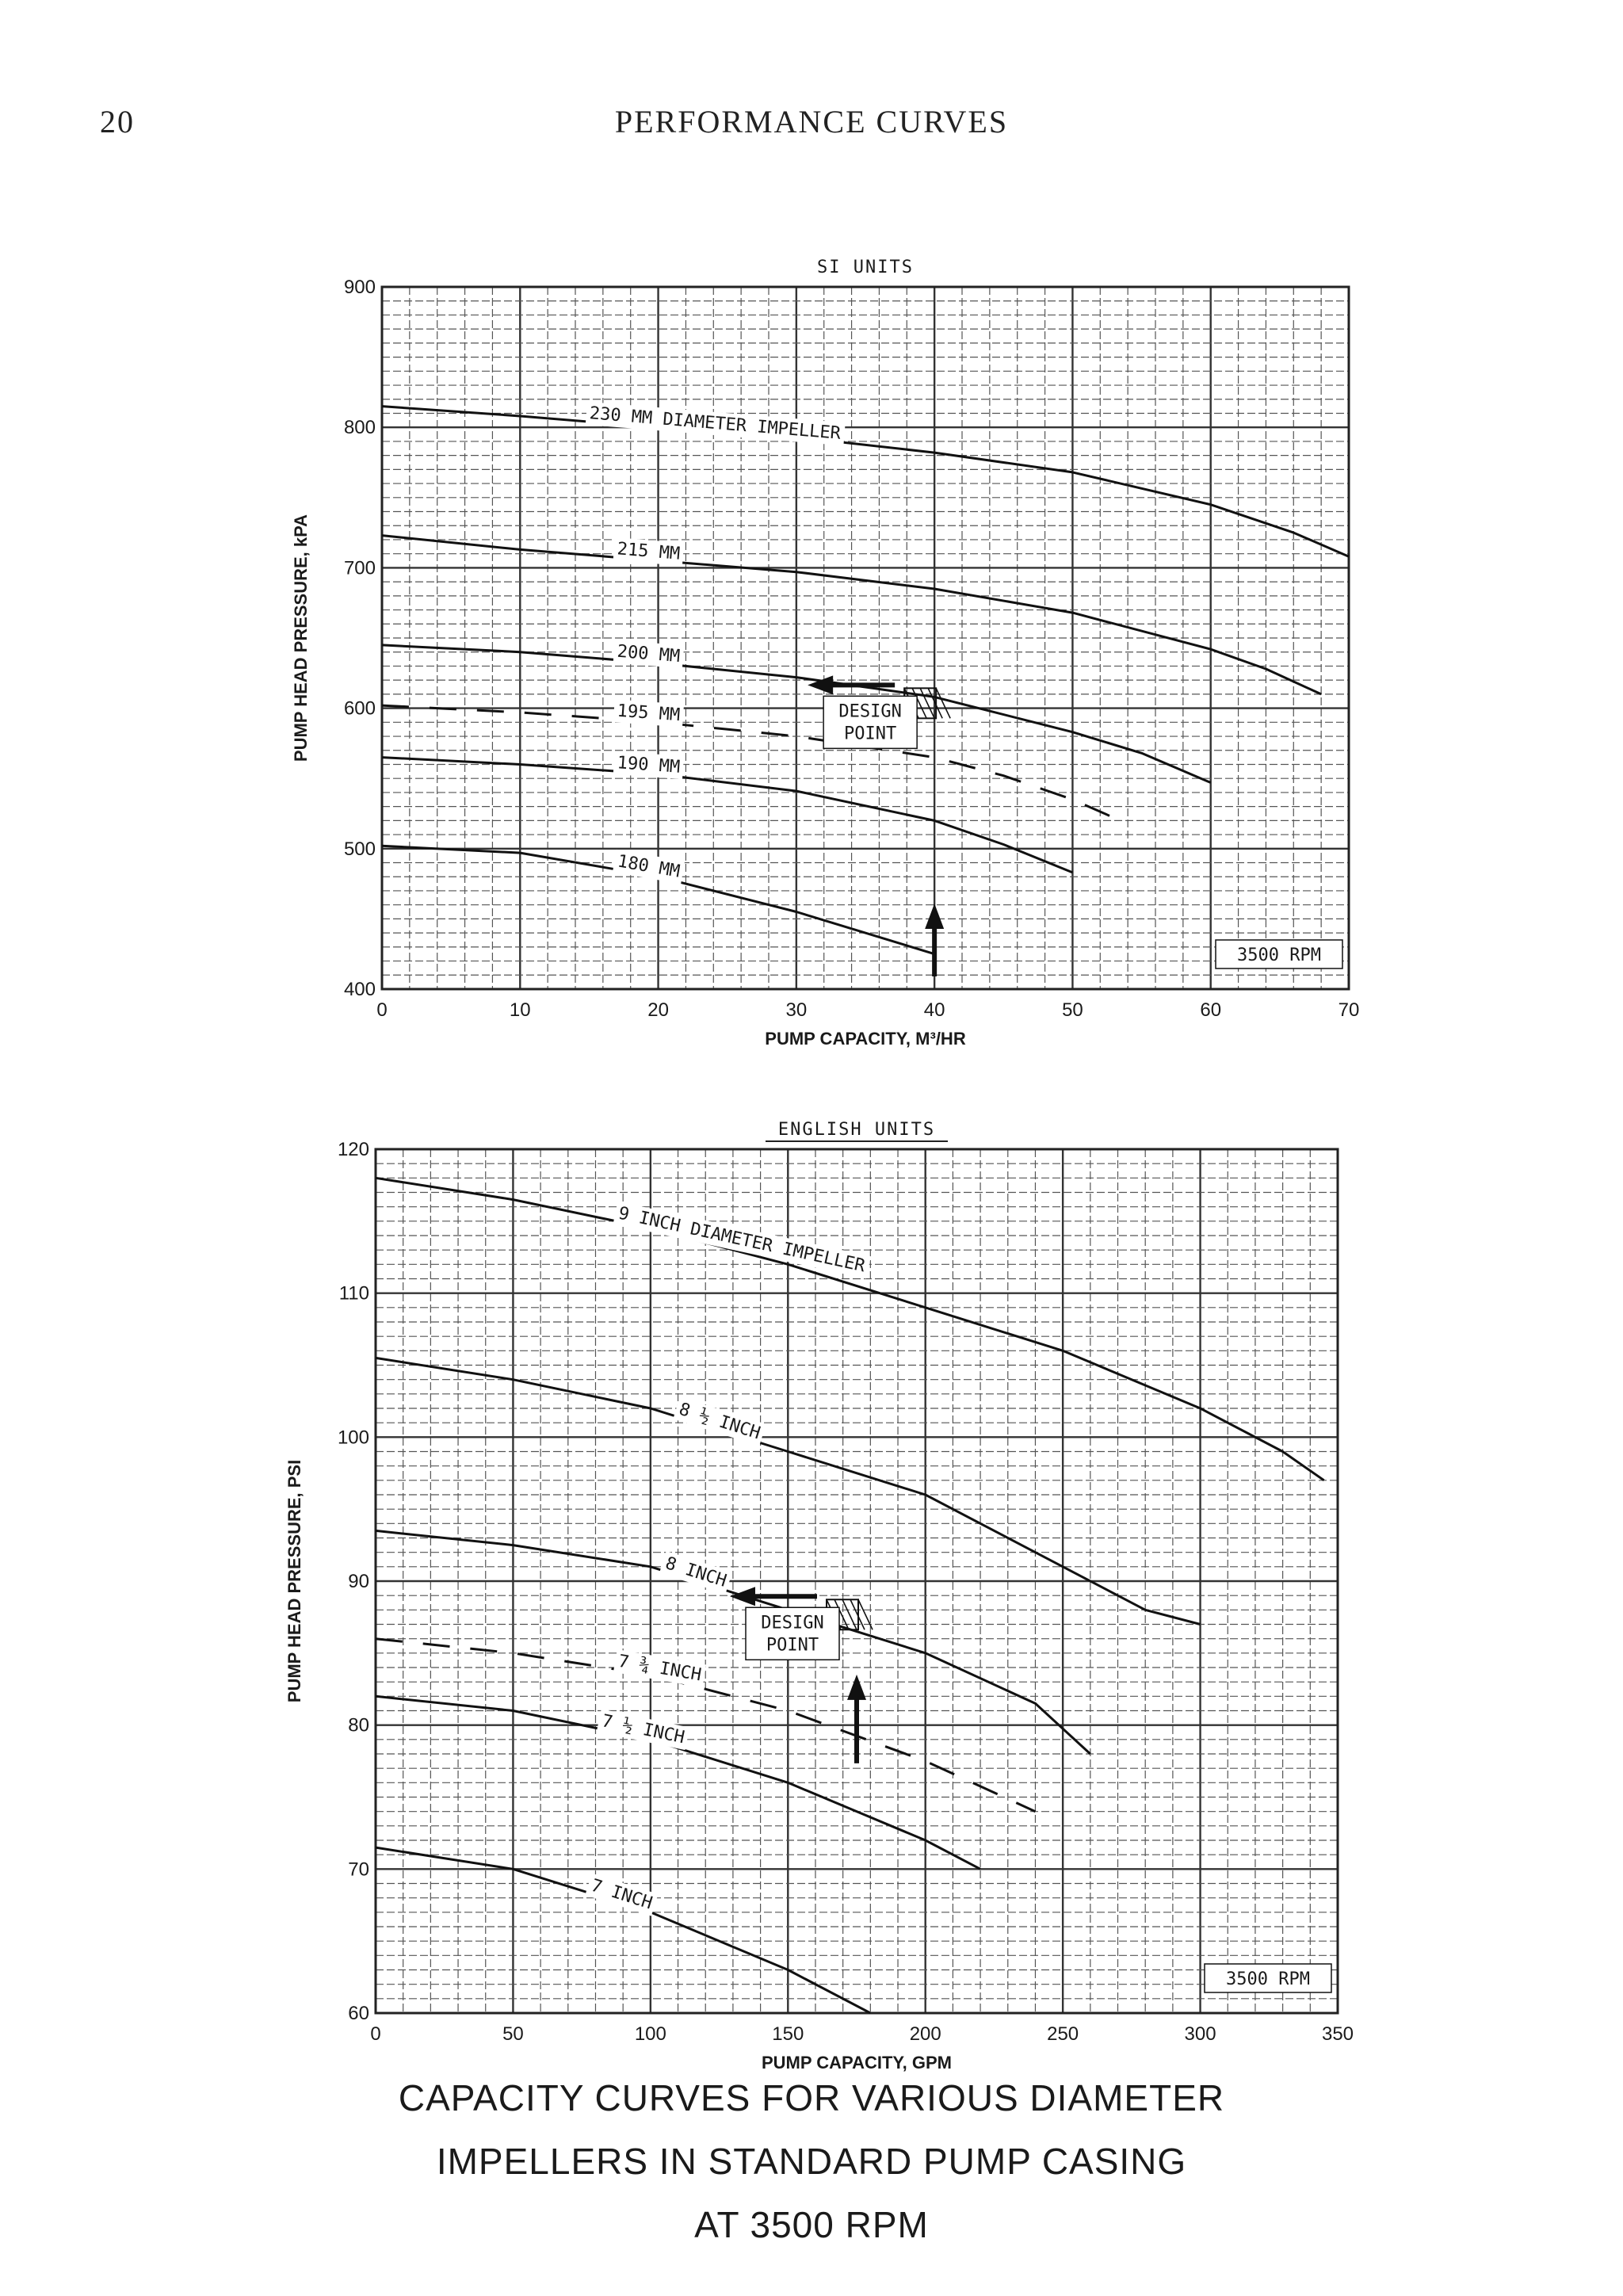 The width and height of the screenshot is (1623, 2296). What do you see at coordinates (294, 1581) in the screenshot?
I see `en-y-axis-label: PUMP HEAD PRESSURE, PSI` at bounding box center [294, 1581].